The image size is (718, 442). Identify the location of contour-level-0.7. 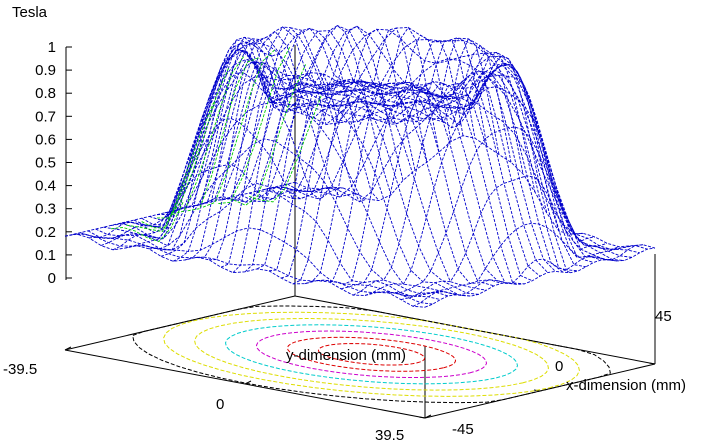
(371, 354).